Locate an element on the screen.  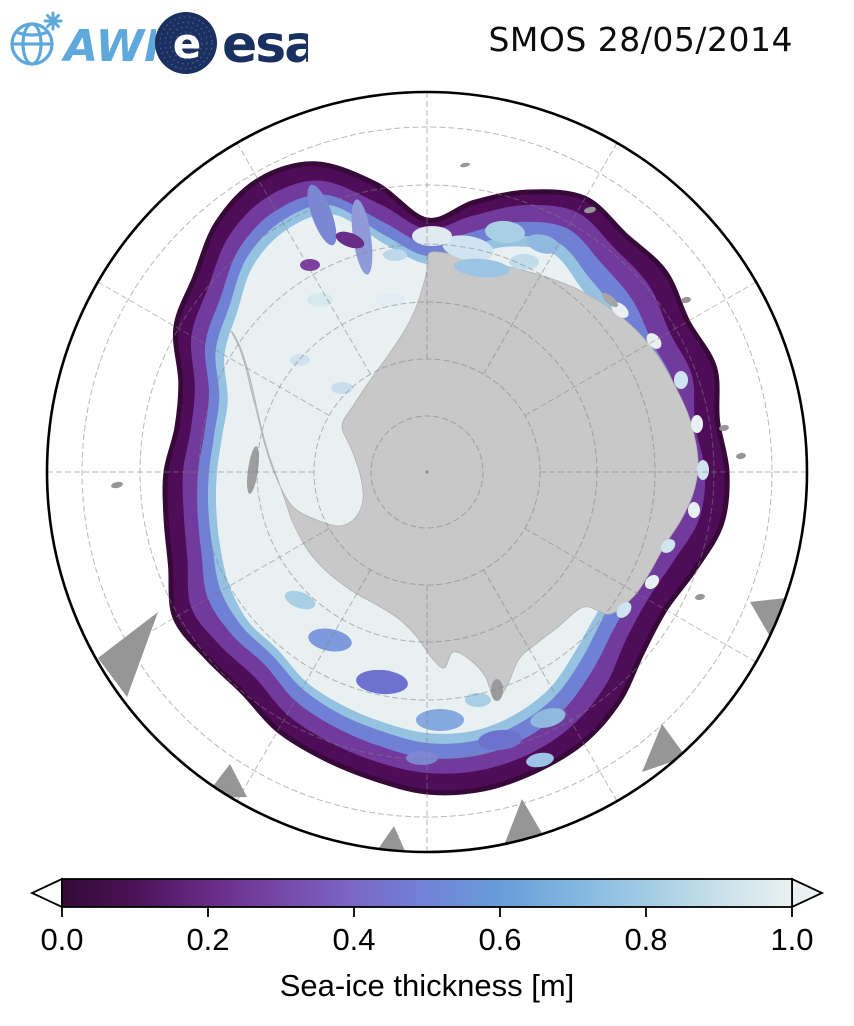
latitude-circle is located at coordinates (427, 472).